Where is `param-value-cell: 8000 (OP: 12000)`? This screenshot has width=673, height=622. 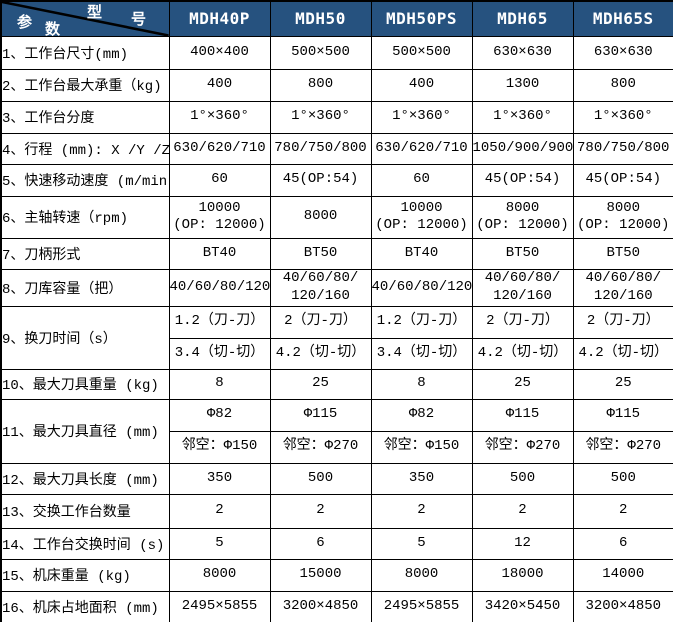
param-value-cell: 8000 (OP: 12000) is located at coordinates (522, 217).